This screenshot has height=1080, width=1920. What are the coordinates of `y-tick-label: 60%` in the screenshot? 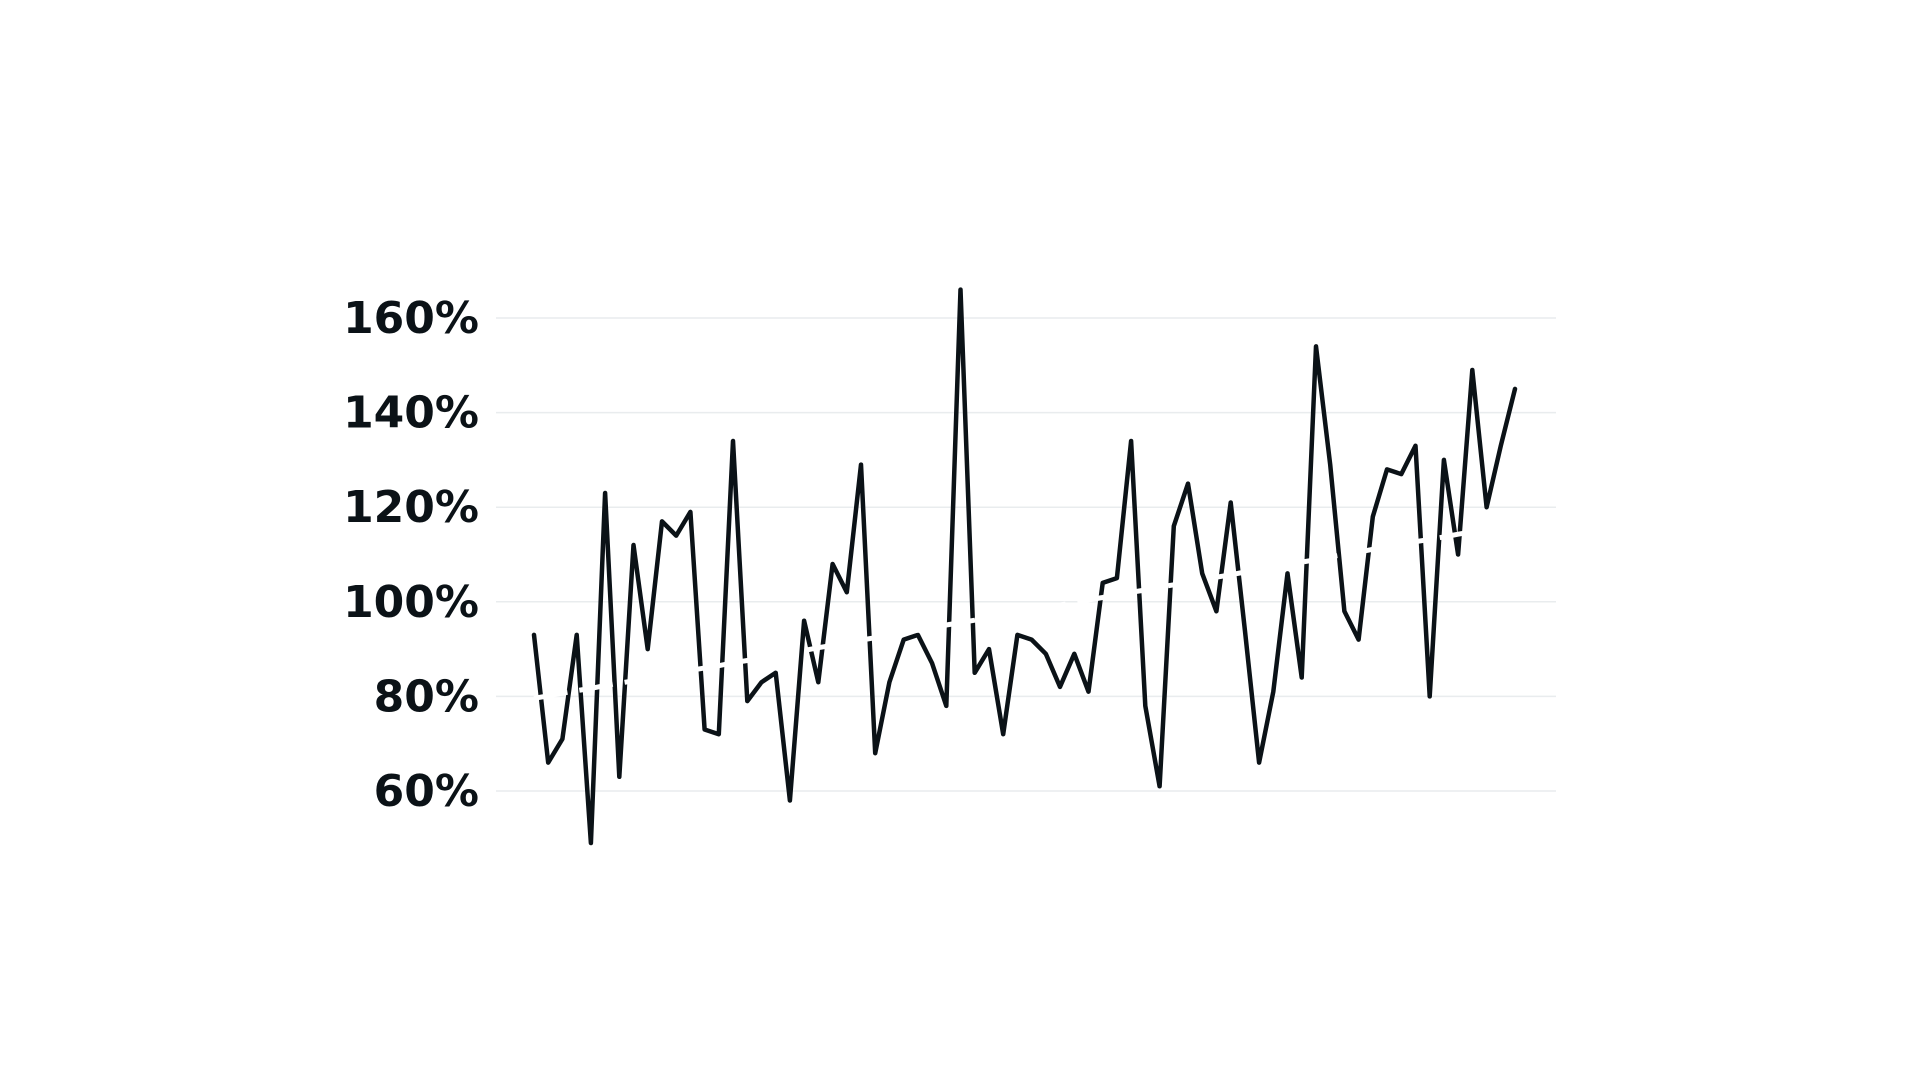 It's located at (426, 791).